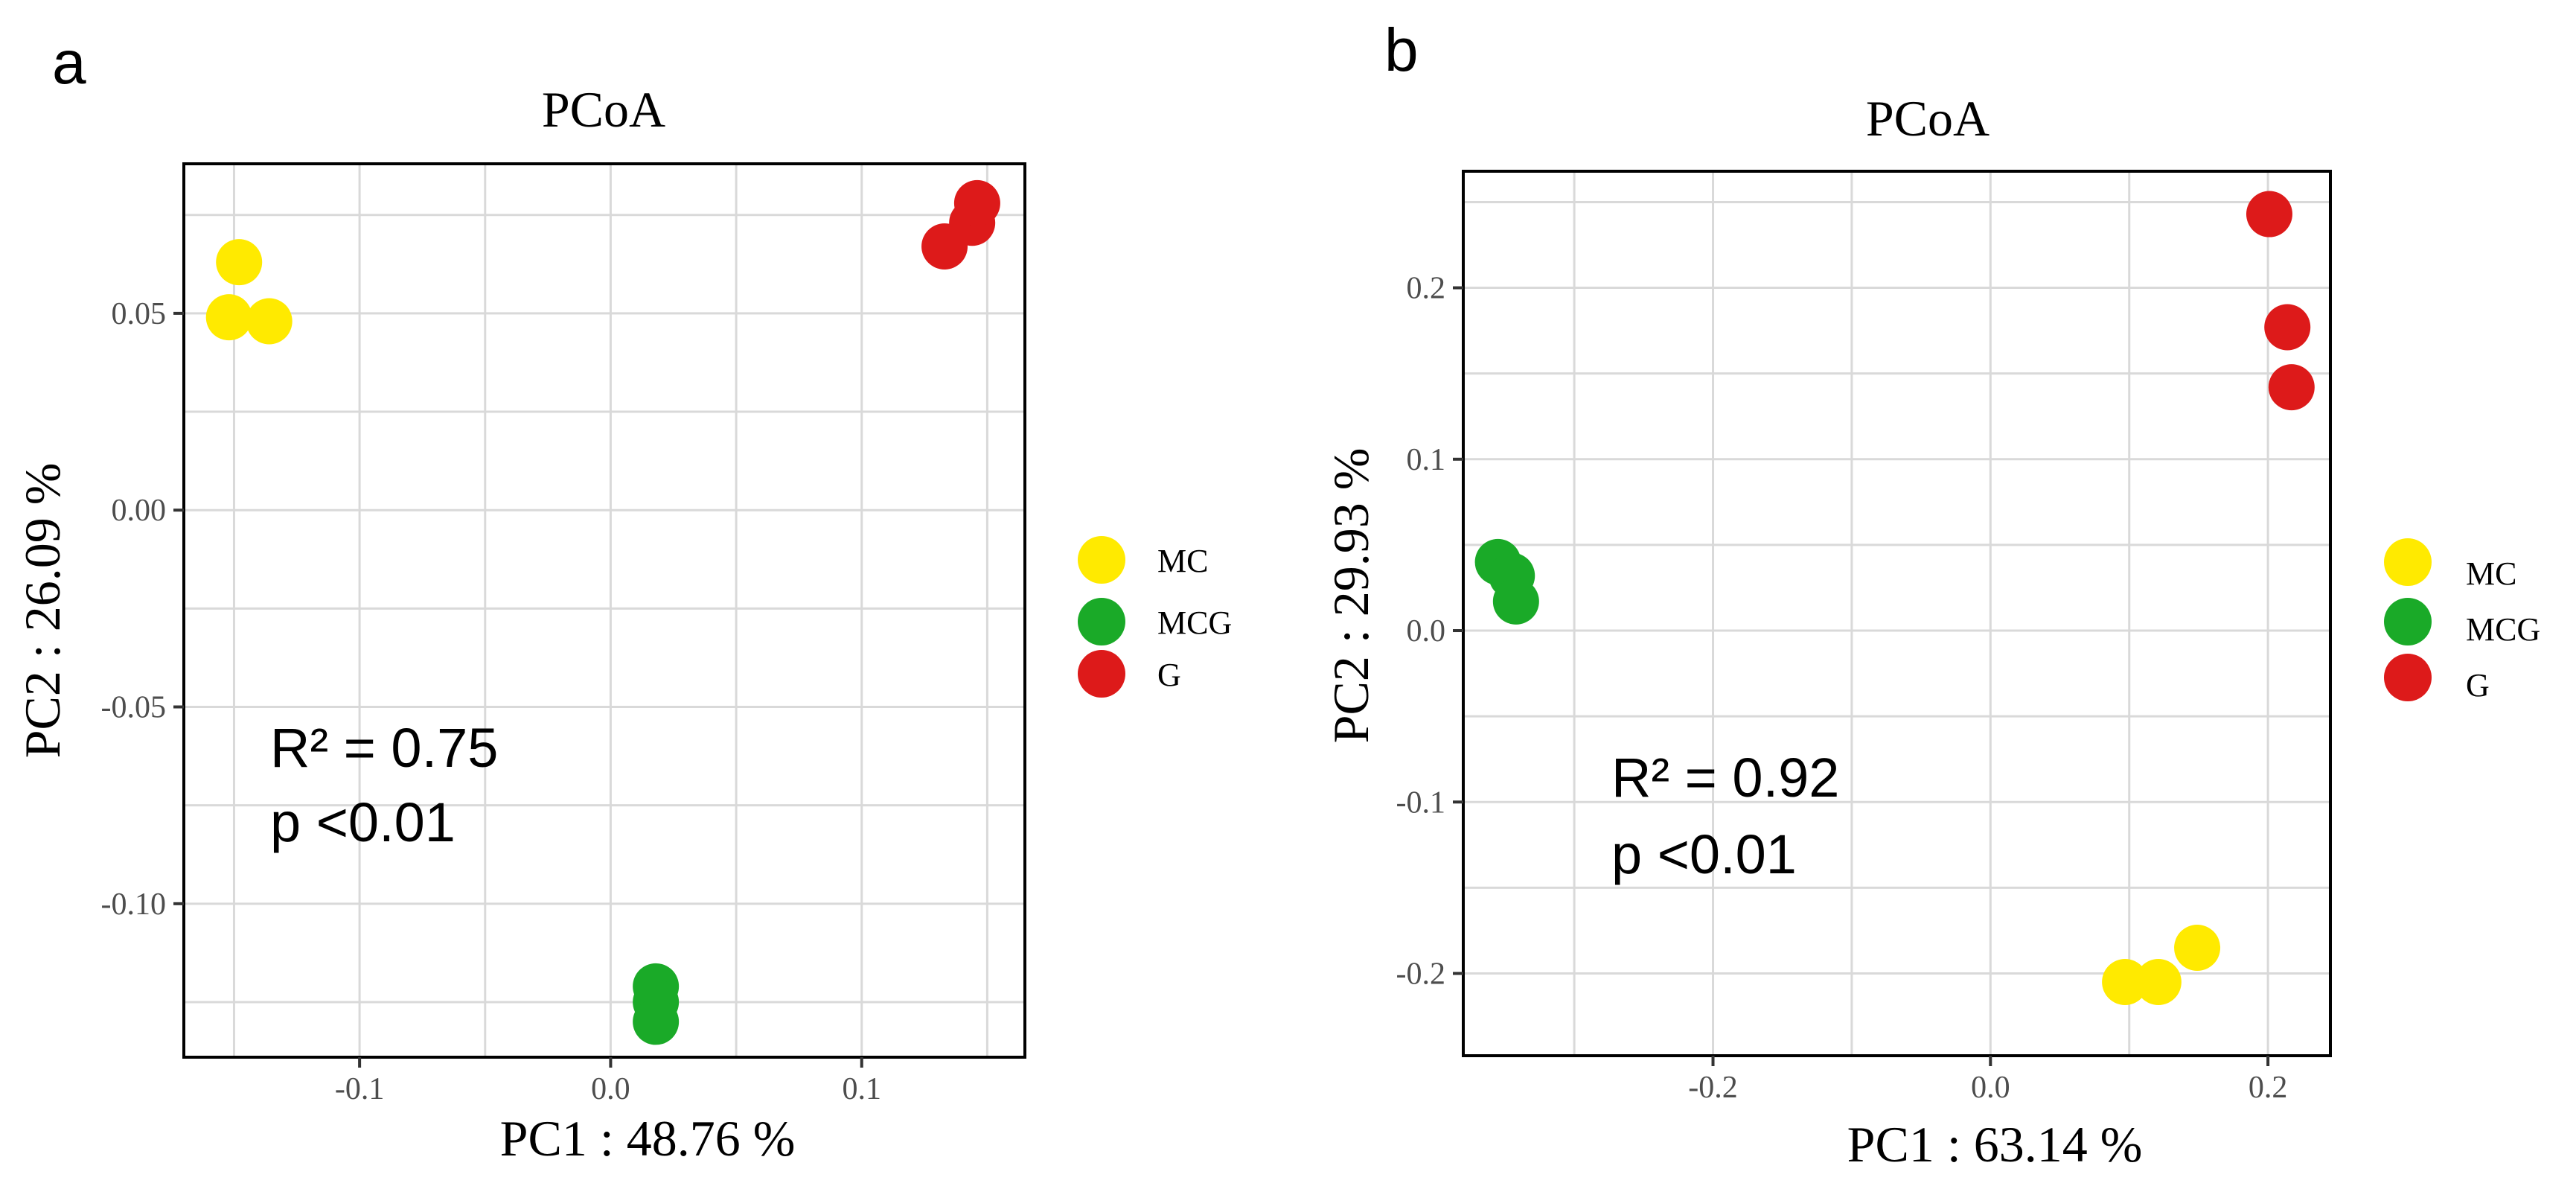 The width and height of the screenshot is (2576, 1186). I want to click on y-axis-label-a: PC2 : 26.09 %, so click(43, 611).